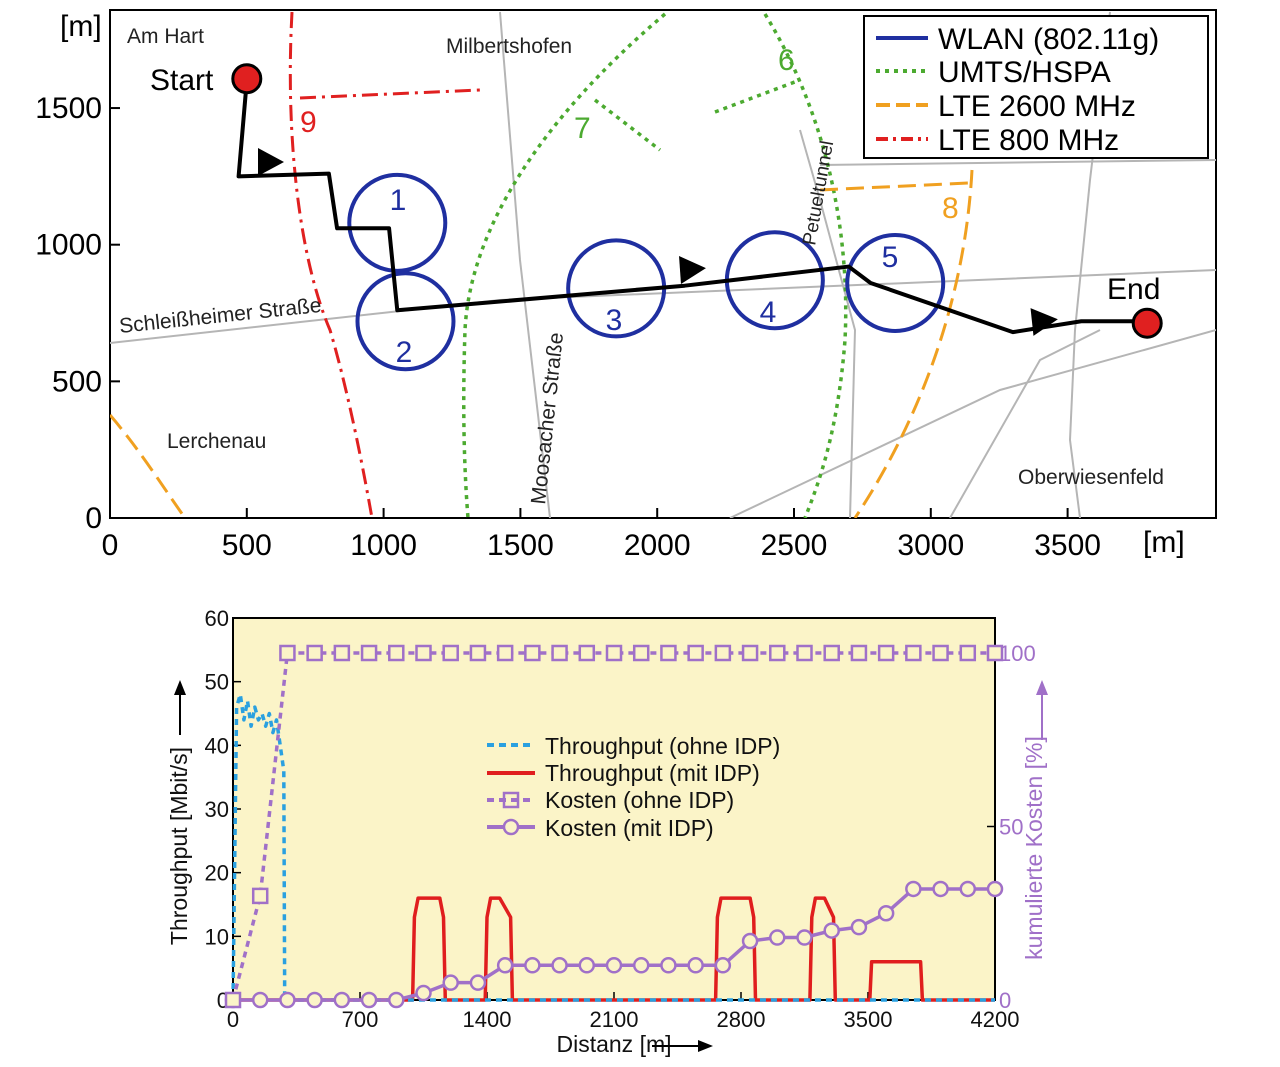 The width and height of the screenshot is (1280, 1067). What do you see at coordinates (629, 828) in the screenshot?
I see `legend-label-kosten-mit: Kosten (mit IDP)` at bounding box center [629, 828].